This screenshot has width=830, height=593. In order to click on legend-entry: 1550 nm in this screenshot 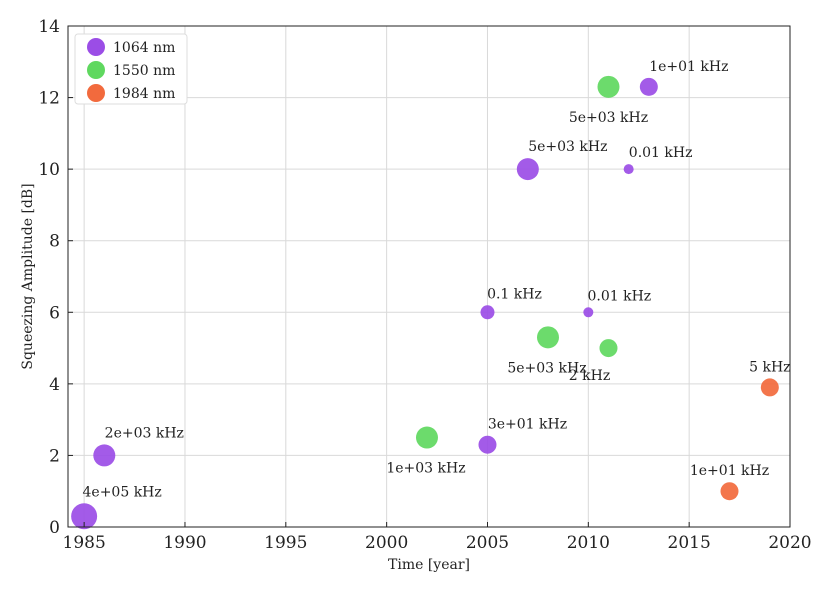, I will do `click(144, 71)`.